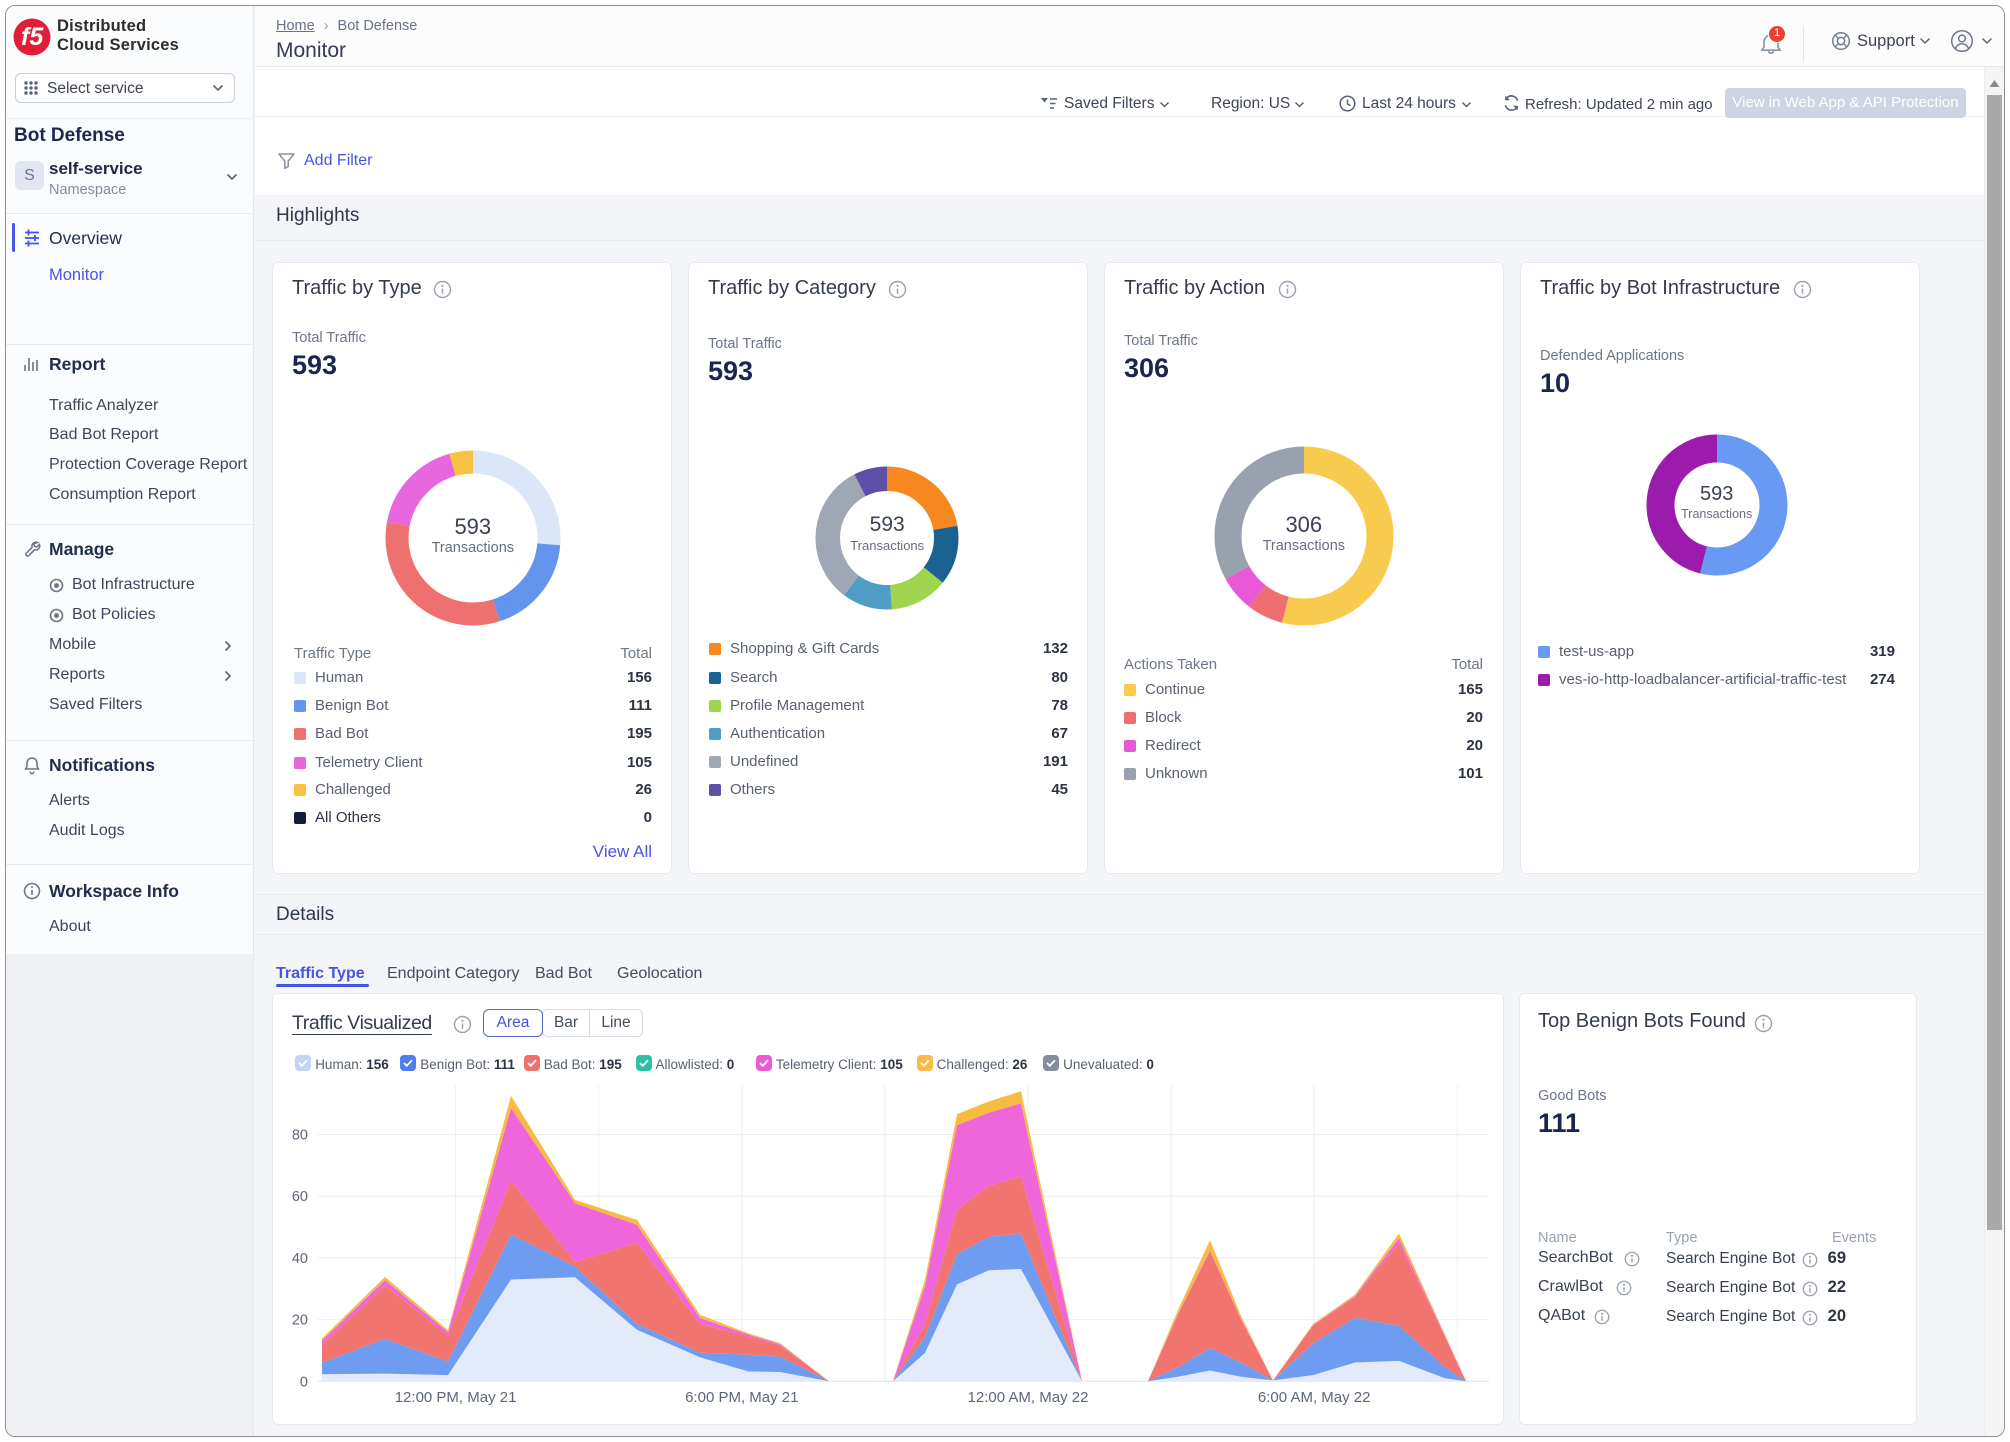  What do you see at coordinates (1028, 1397) in the screenshot?
I see `svg-text: 12:00 AM, May 22` at bounding box center [1028, 1397].